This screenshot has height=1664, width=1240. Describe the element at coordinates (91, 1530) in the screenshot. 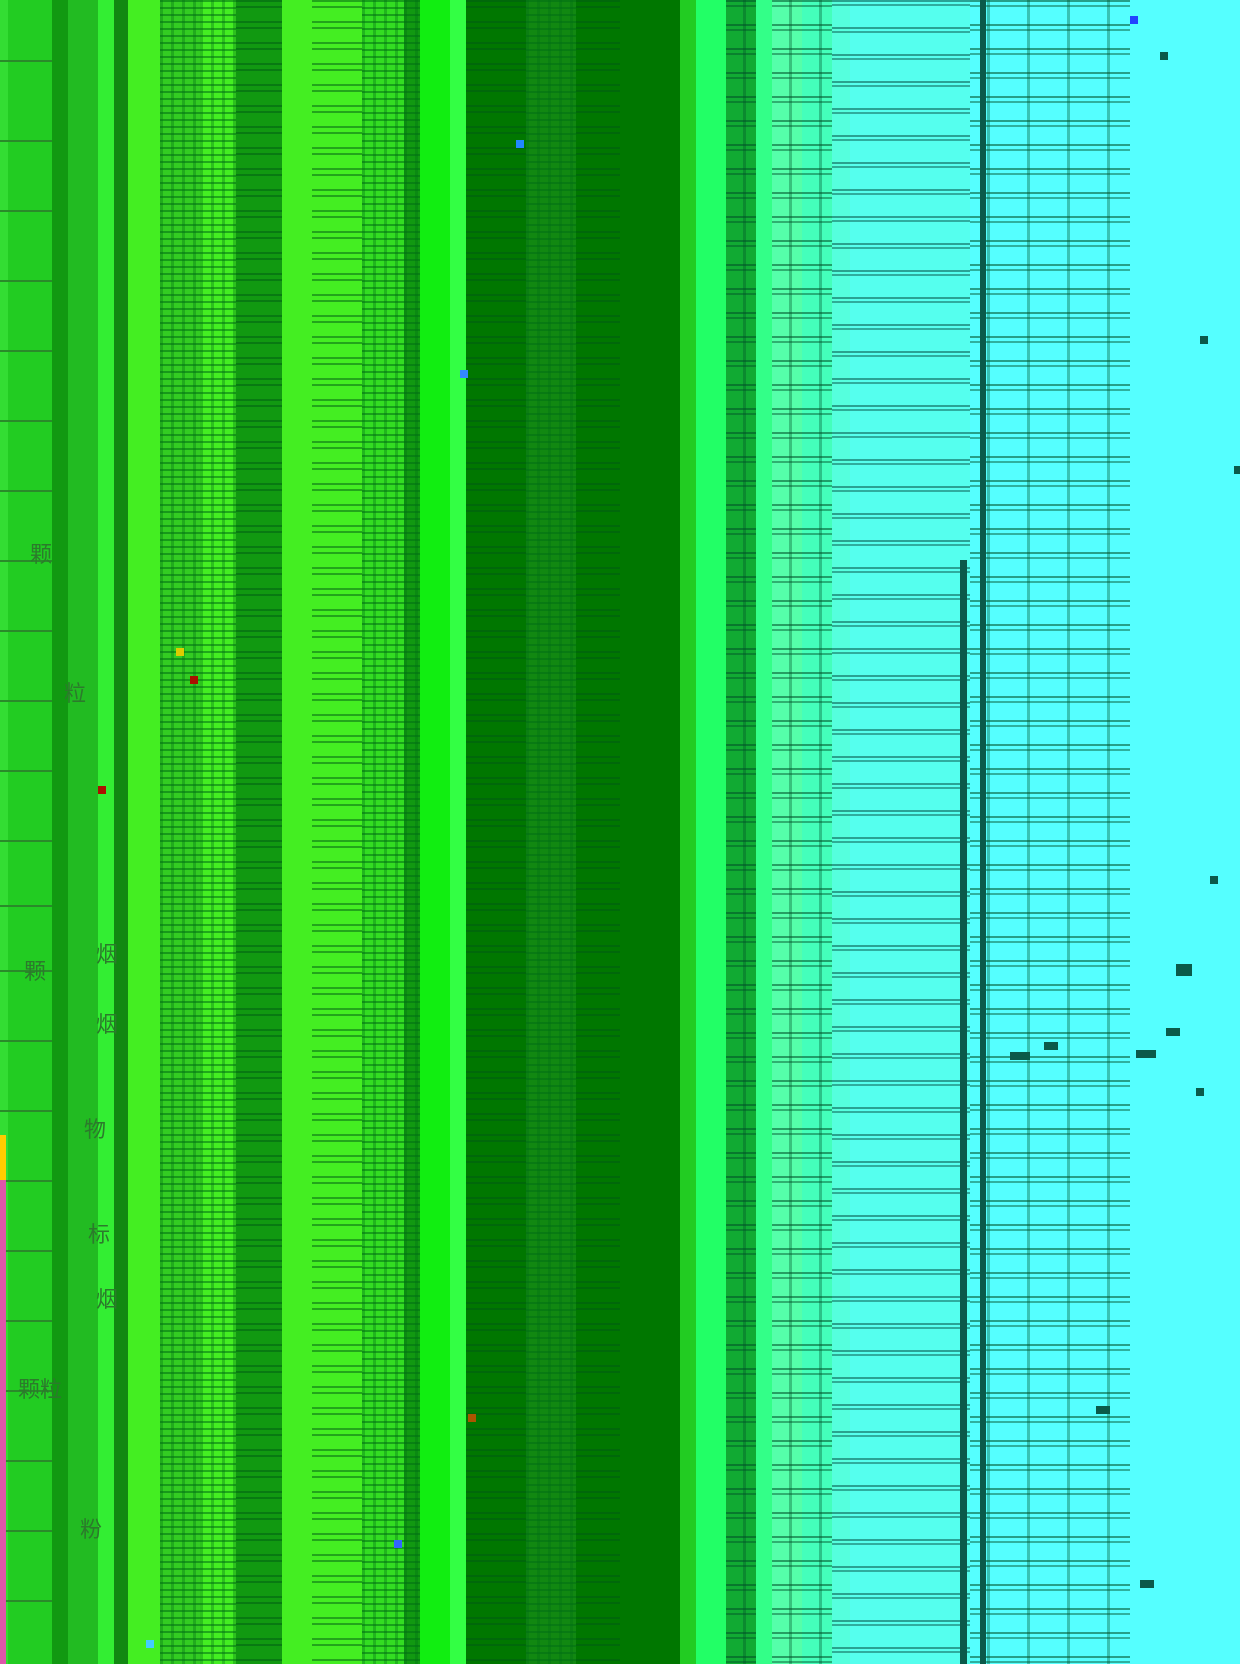

I see `glyph-fragment: 粉` at that location.